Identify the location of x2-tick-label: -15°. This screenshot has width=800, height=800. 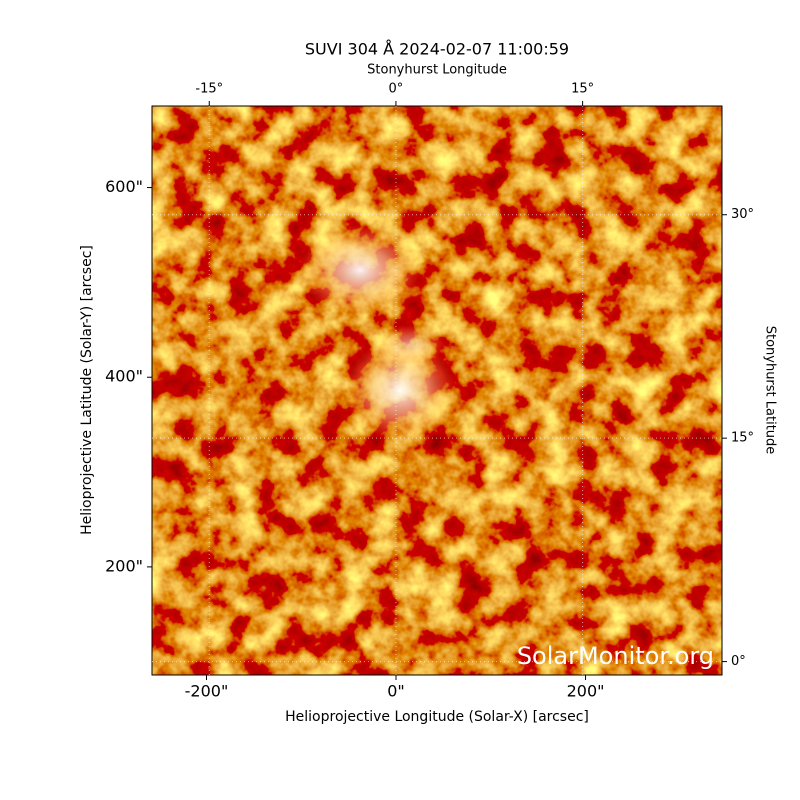
(209, 89).